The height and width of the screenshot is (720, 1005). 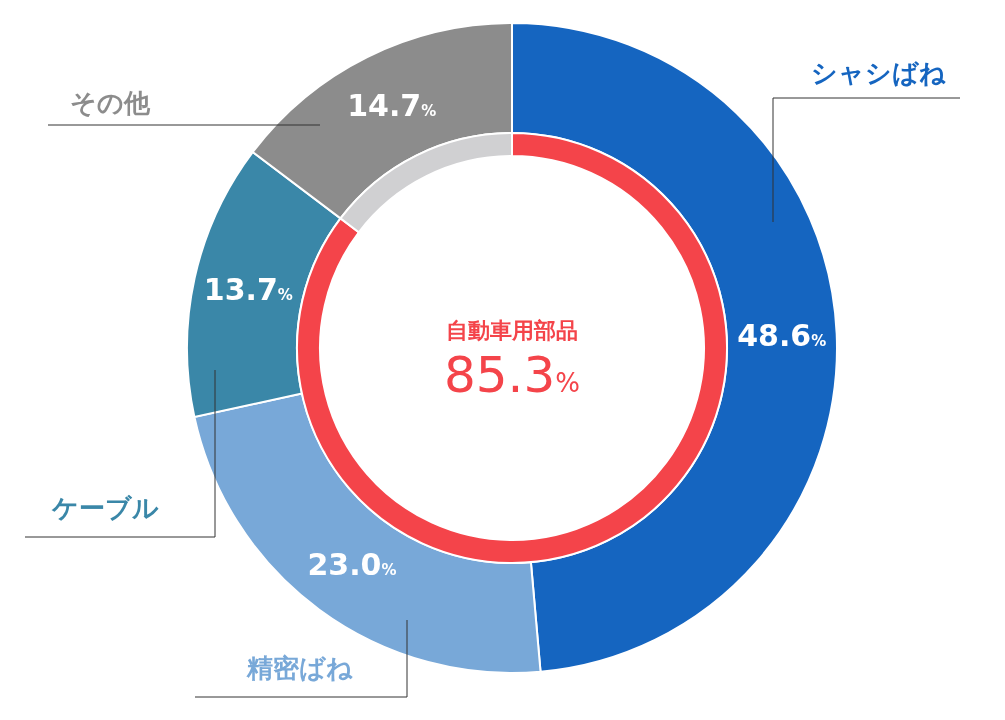 What do you see at coordinates (782, 336) in the screenshot?
I see `data-label: 48.6%` at bounding box center [782, 336].